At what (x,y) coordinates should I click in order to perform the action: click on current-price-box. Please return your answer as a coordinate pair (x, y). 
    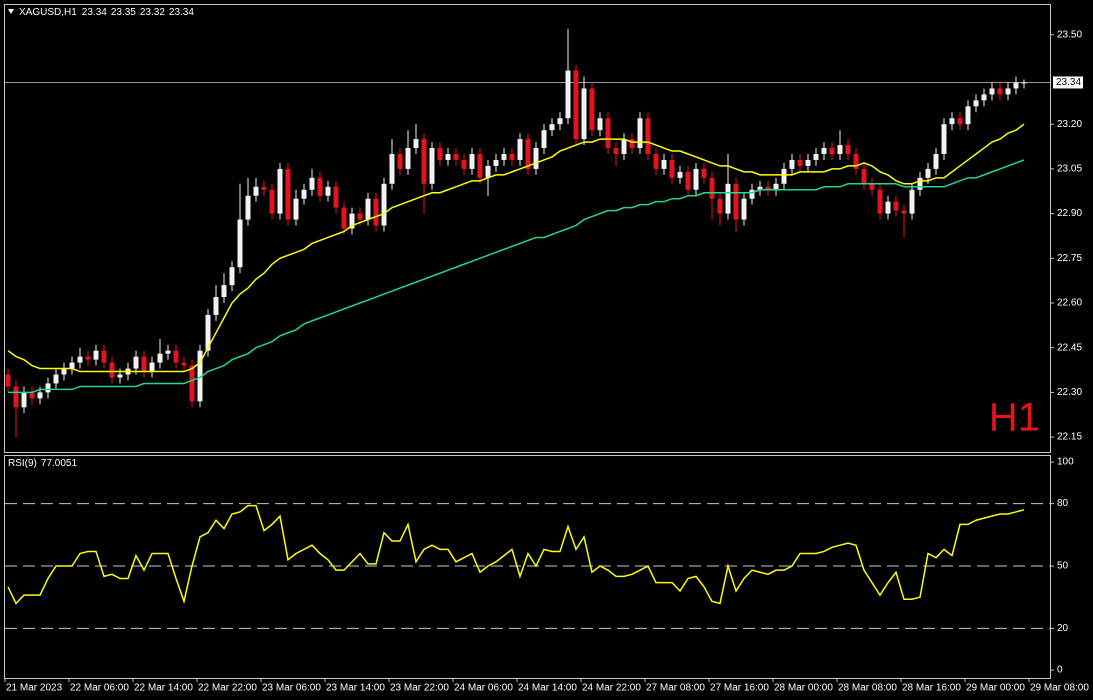
    Looking at the image, I should click on (1068, 82).